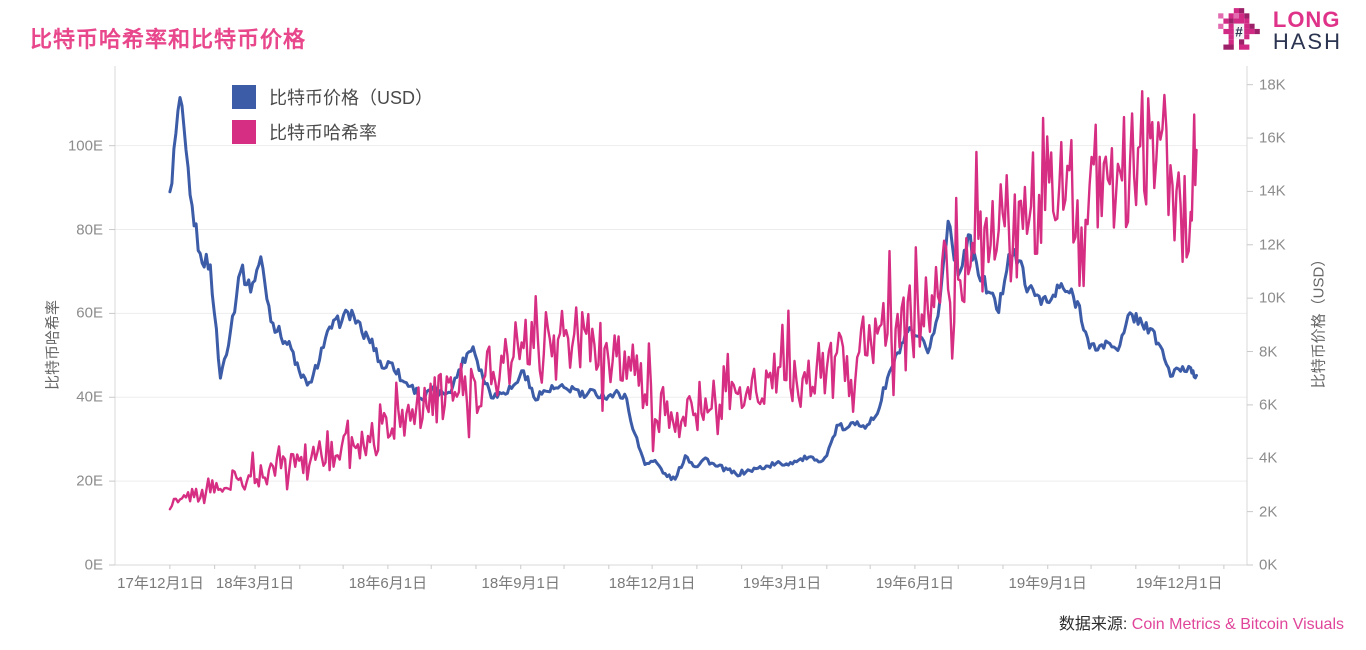 This screenshot has width=1366, height=650. Describe the element at coordinates (323, 133) in the screenshot. I see `legend-label-hashrate: 比特币哈希率` at that location.